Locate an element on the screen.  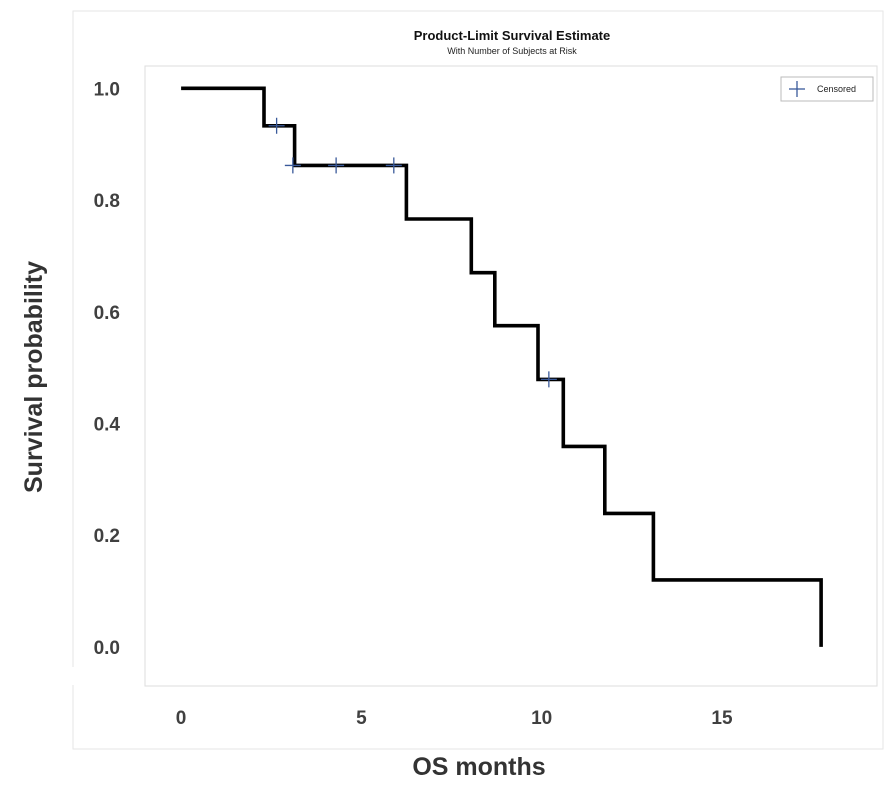
y-axis-label: Survival probability is located at coordinates (34, 377).